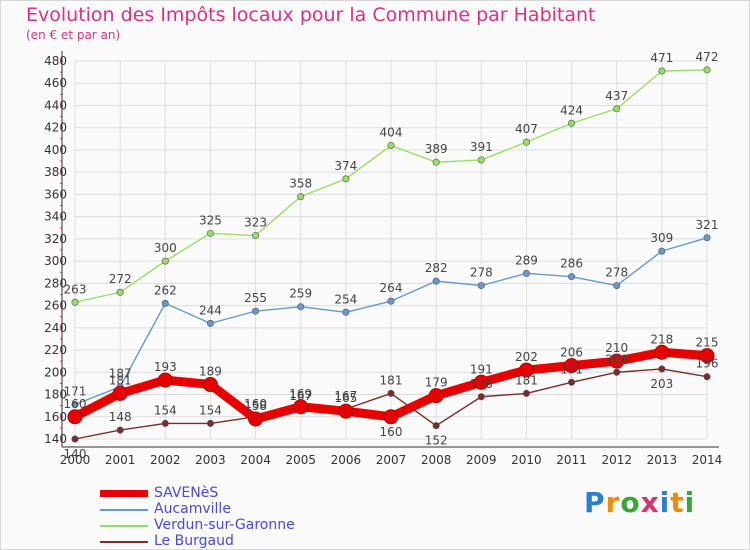 The height and width of the screenshot is (550, 750). I want to click on y-tick-label: 420, so click(55, 128).